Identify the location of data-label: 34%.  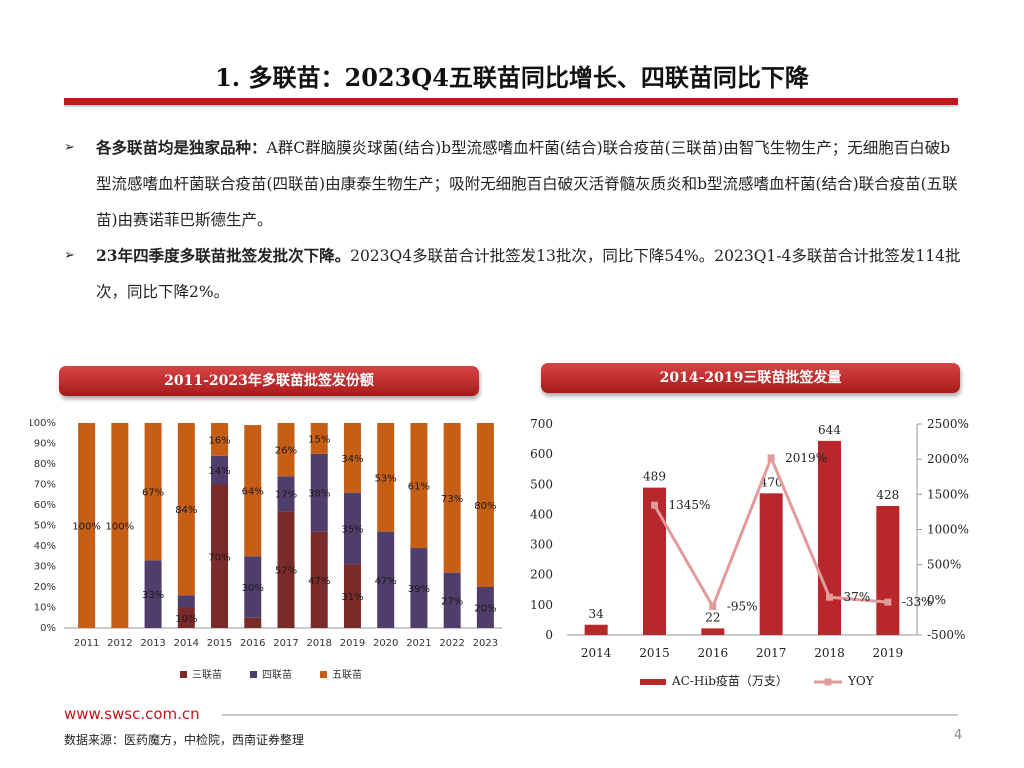
(352, 459).